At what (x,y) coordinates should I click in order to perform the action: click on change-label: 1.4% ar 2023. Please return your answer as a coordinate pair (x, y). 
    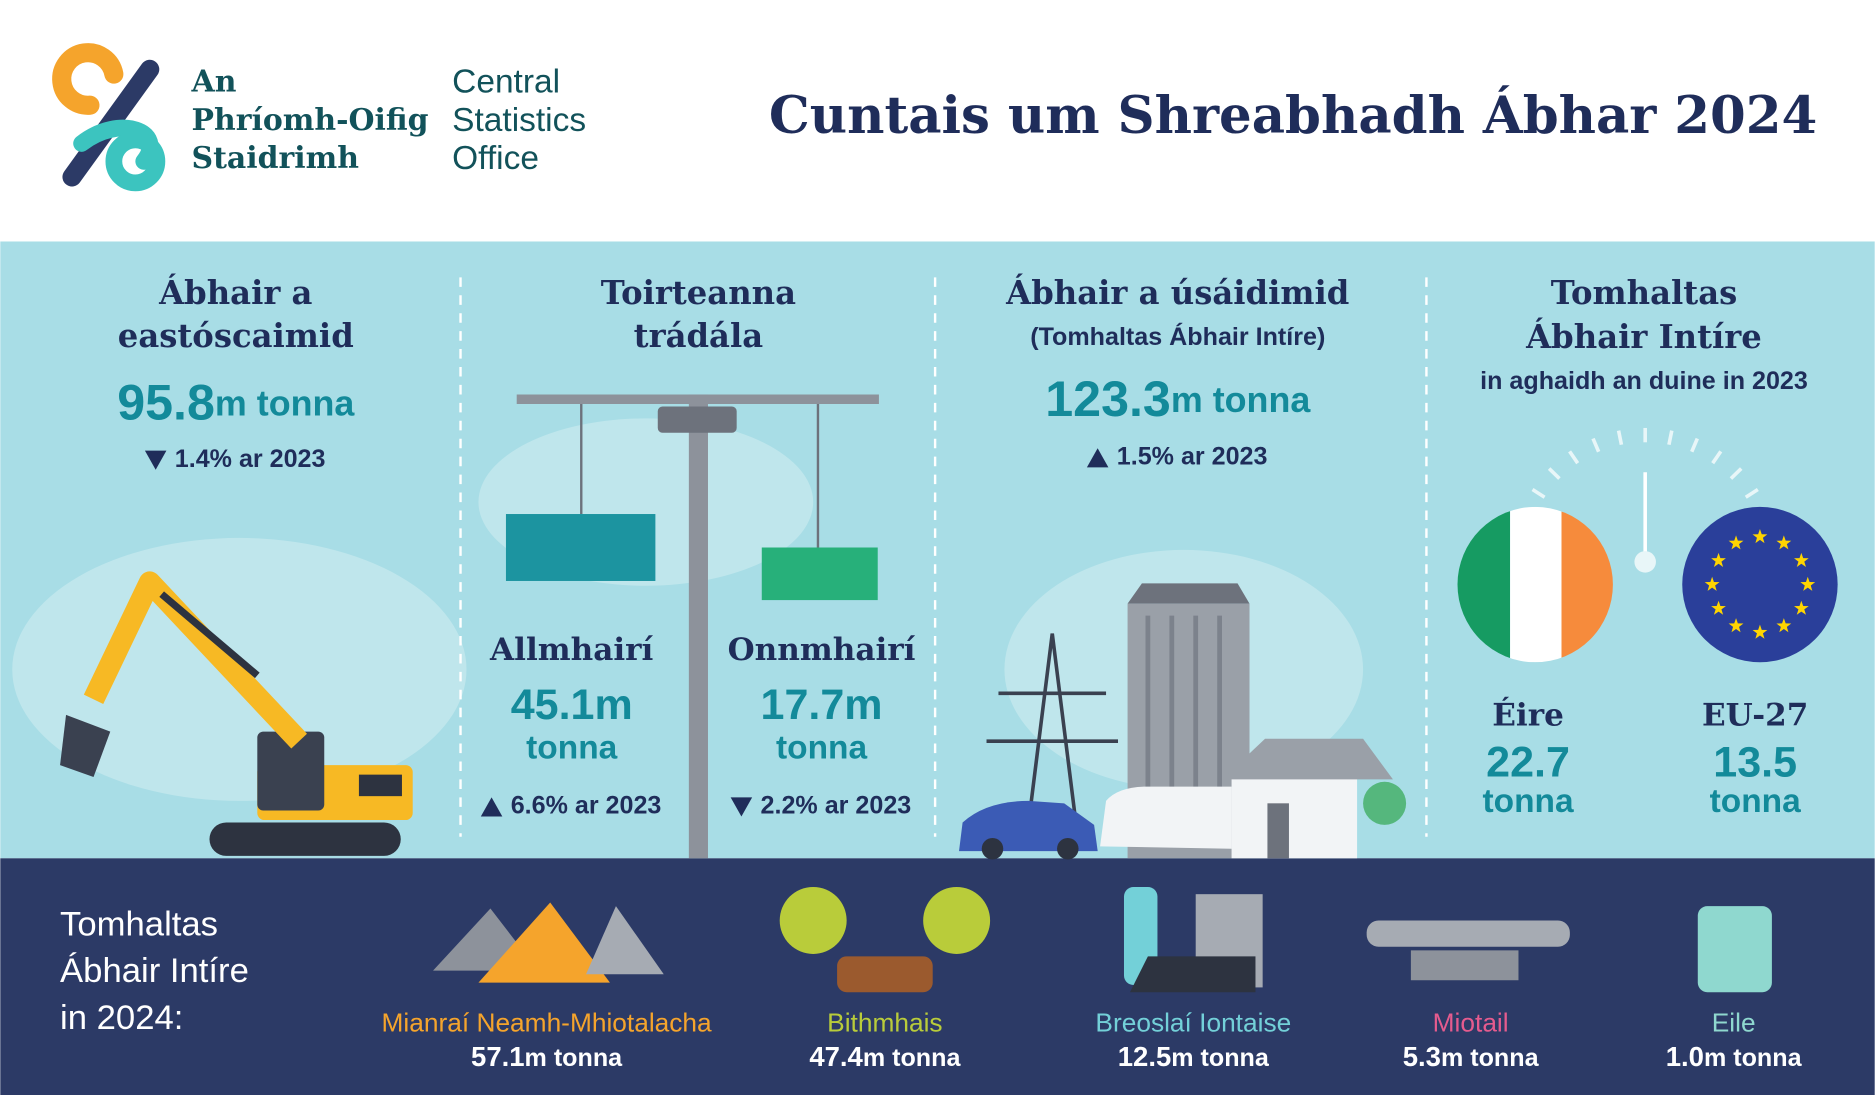
    Looking at the image, I should click on (250, 459).